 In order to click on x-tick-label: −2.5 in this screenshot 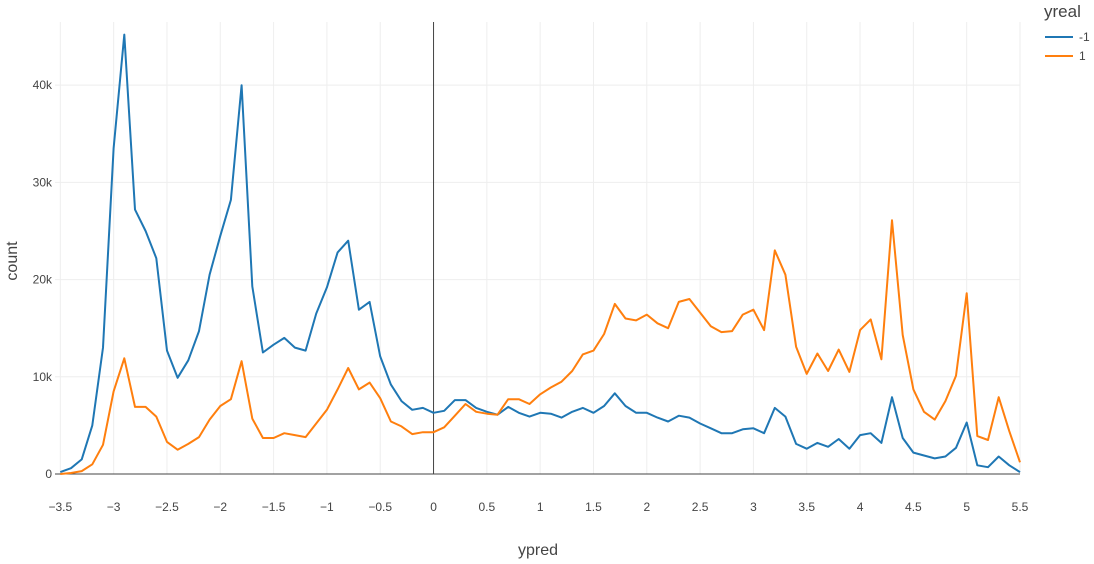, I will do `click(167, 507)`.